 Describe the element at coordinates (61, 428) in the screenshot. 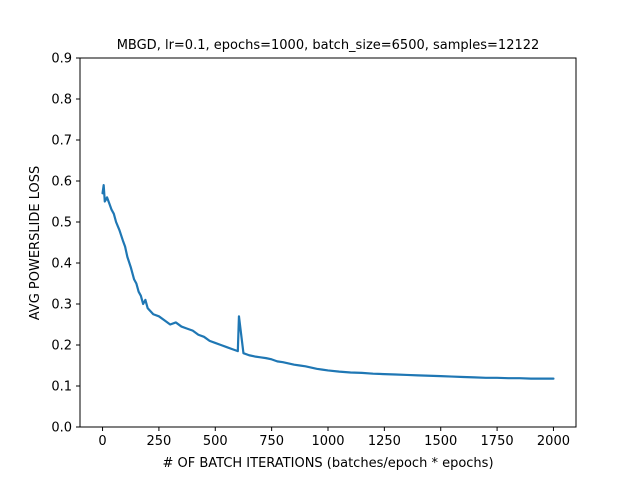

I see `y-tick-label: 0.0` at that location.